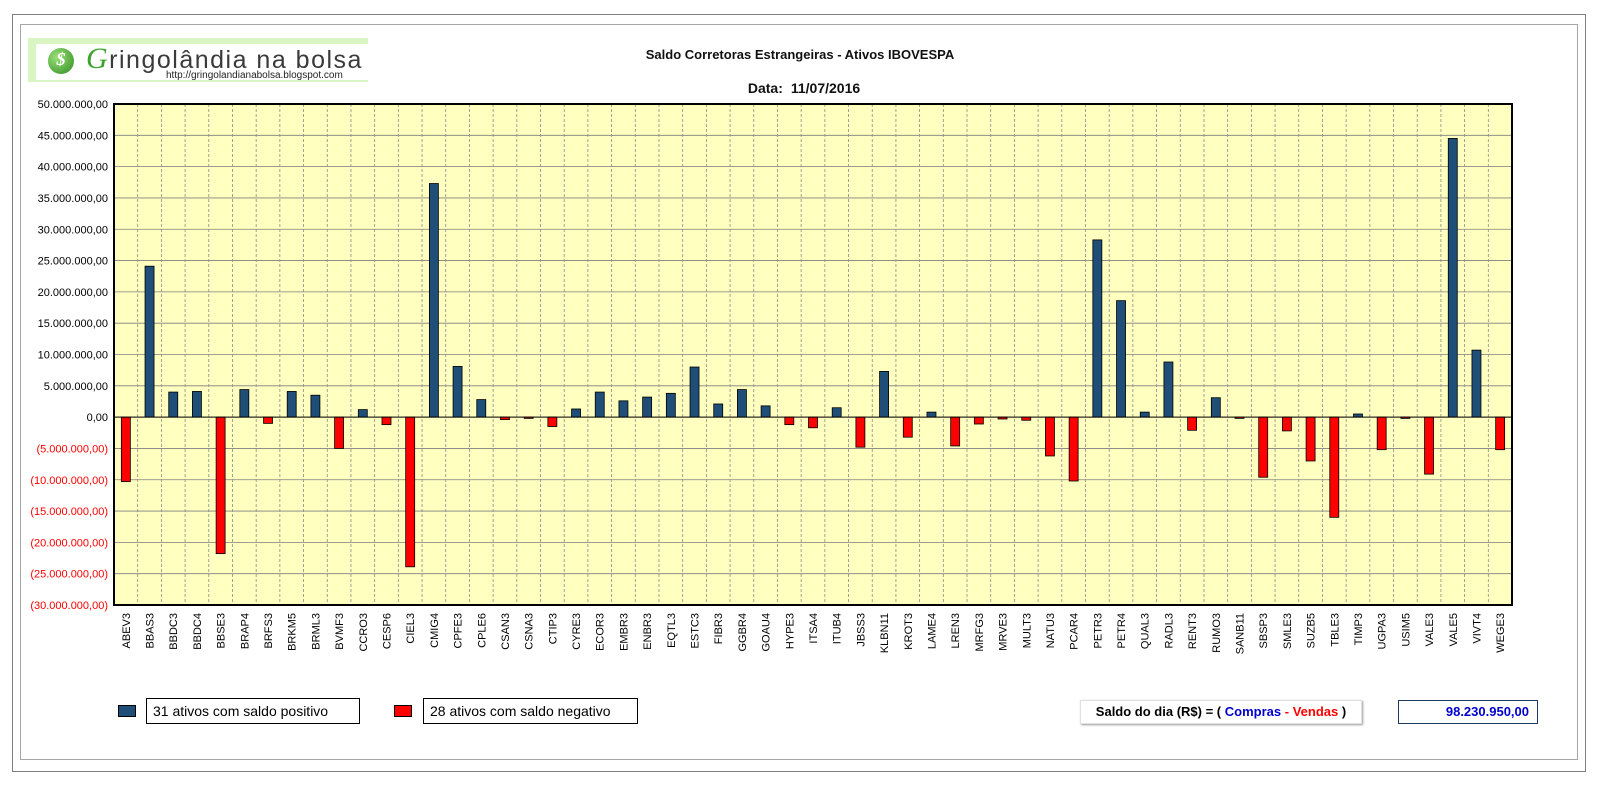  I want to click on bar-HYPE3, so click(789, 421).